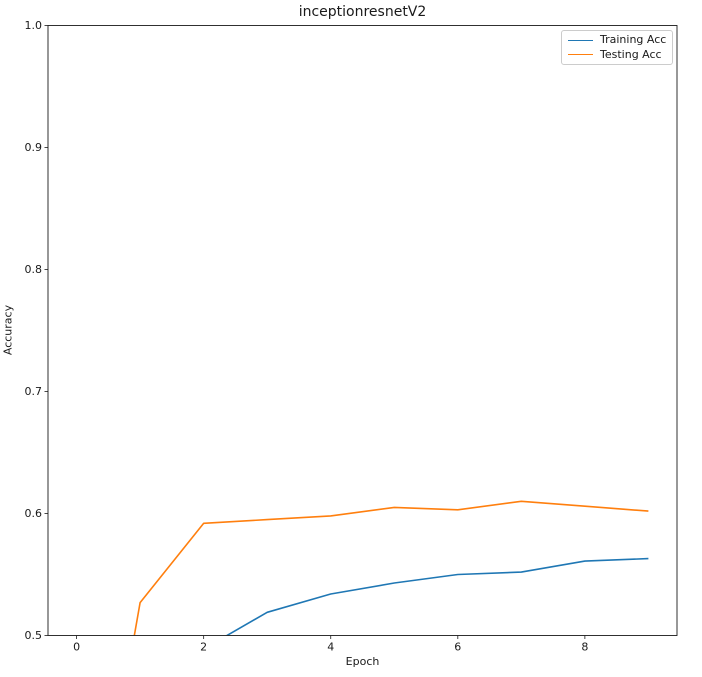 The height and width of the screenshot is (677, 702). What do you see at coordinates (580, 55) in the screenshot?
I see `testing-line-sample-icon` at bounding box center [580, 55].